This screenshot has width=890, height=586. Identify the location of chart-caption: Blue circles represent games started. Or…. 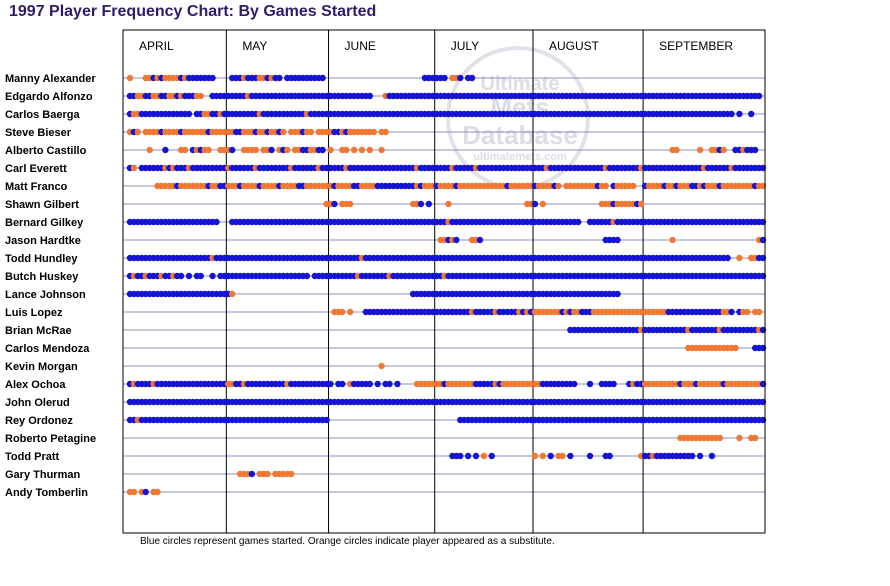
(347, 541).